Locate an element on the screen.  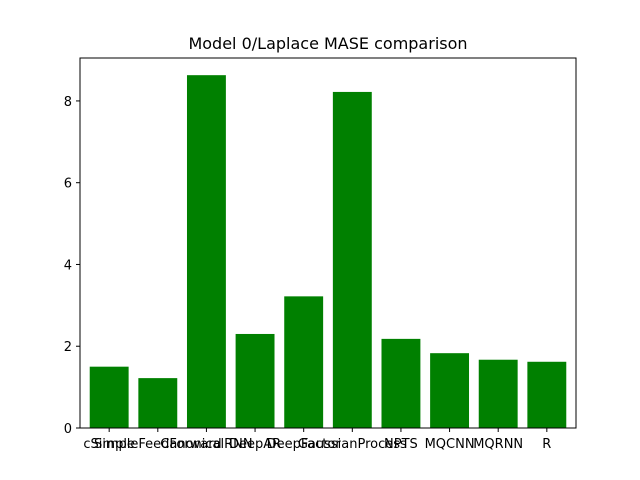
x-tick-label-0: cSimple is located at coordinates (109, 444).